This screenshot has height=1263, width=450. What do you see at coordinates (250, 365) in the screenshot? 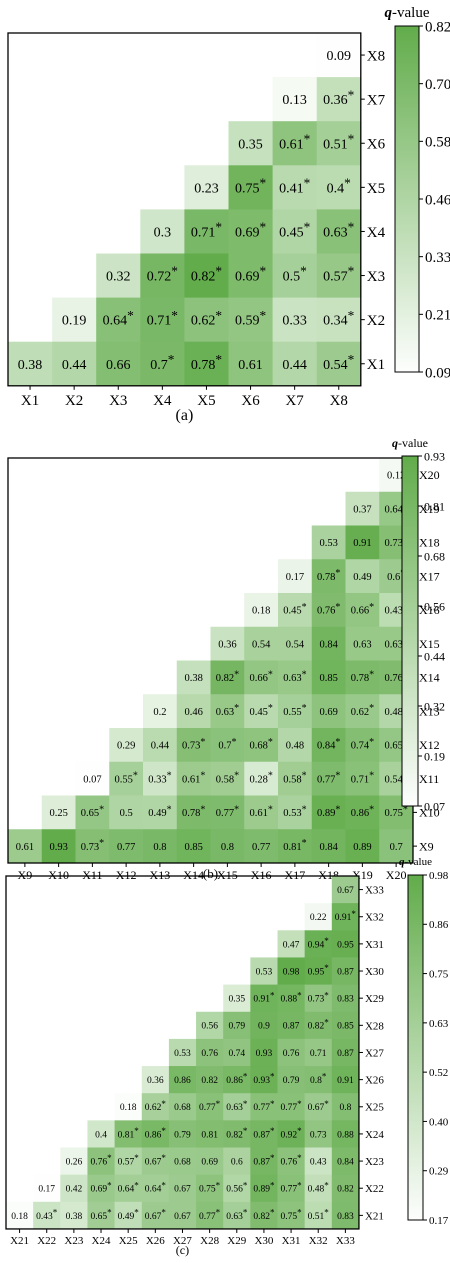
I see `cell-value-label: 0.61` at bounding box center [250, 365].